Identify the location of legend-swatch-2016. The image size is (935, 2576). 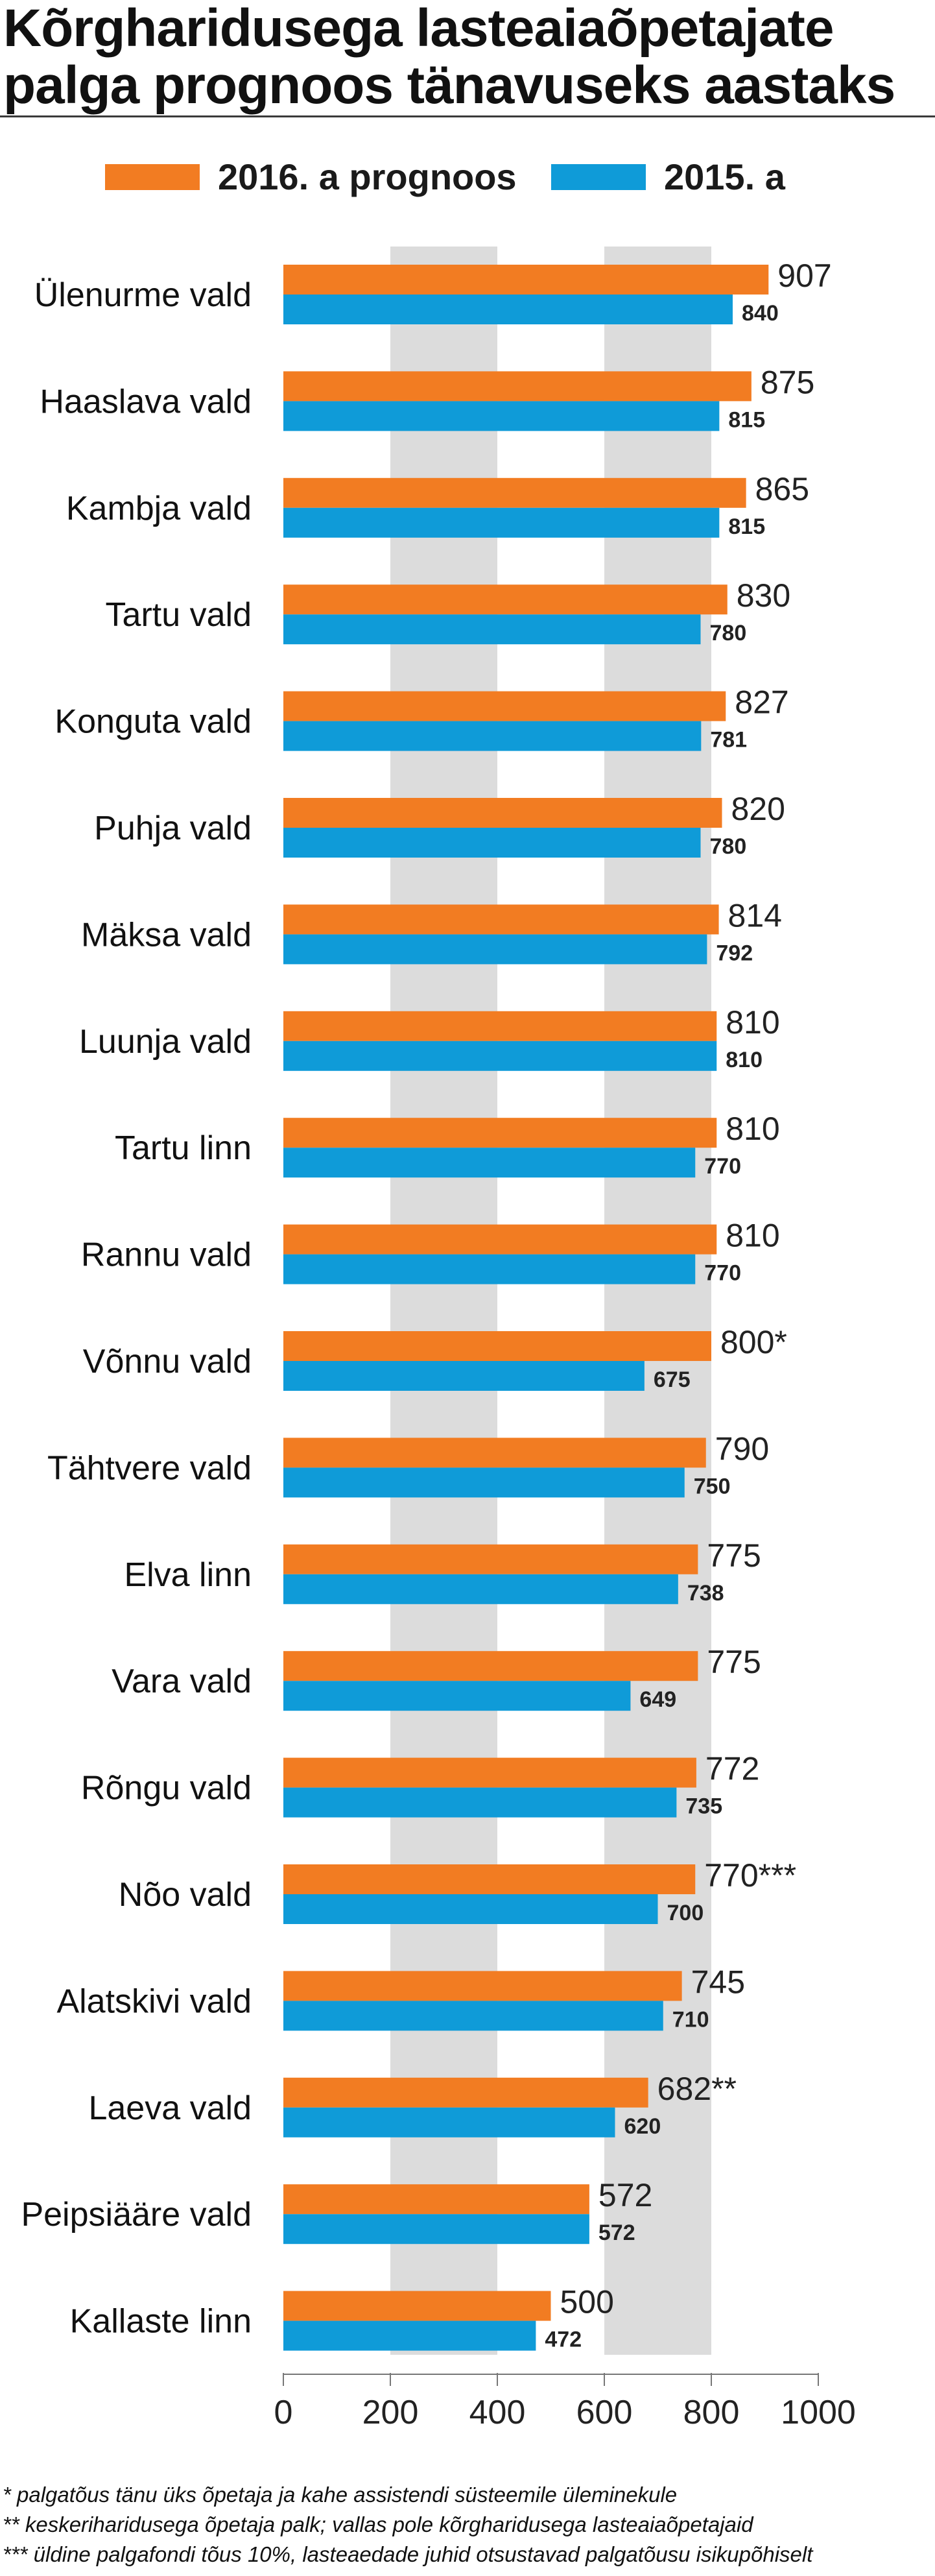
(152, 176).